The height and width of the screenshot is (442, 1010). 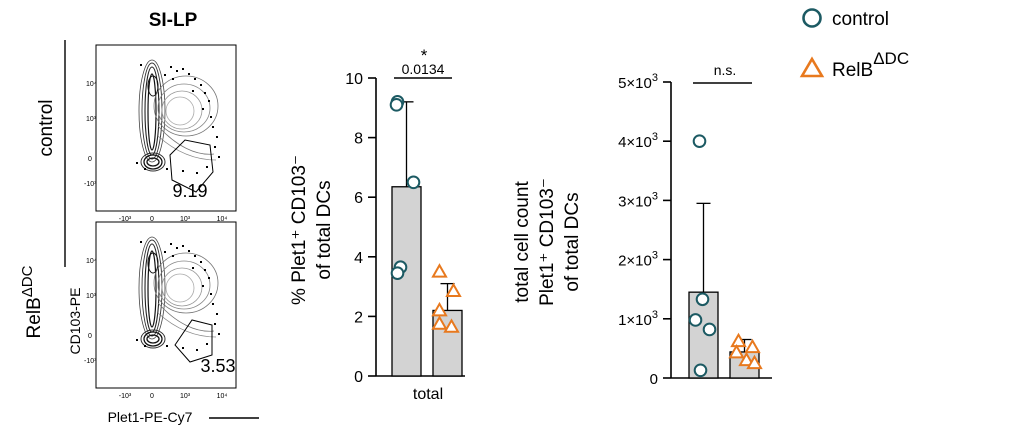 What do you see at coordinates (725, 70) in the screenshot?
I see `significance-label: n.s.` at bounding box center [725, 70].